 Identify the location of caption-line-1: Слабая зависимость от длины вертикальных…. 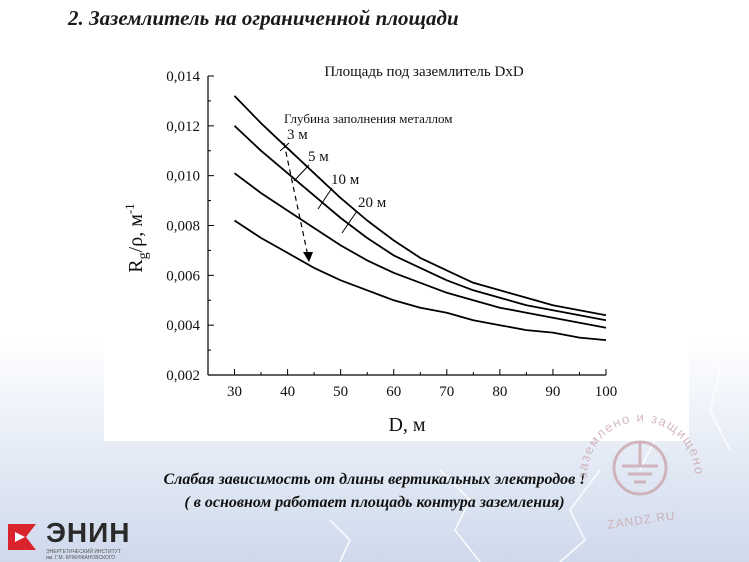
(374, 479).